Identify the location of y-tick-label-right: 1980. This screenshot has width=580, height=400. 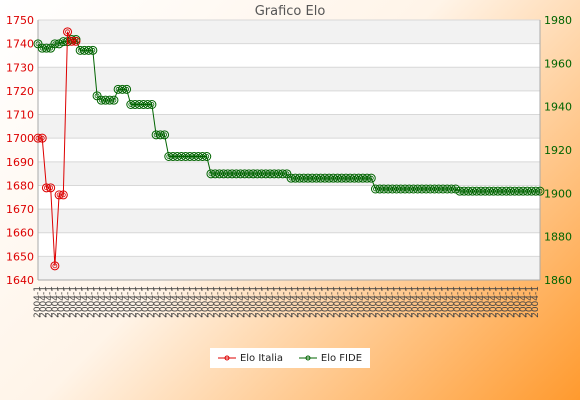
(558, 20).